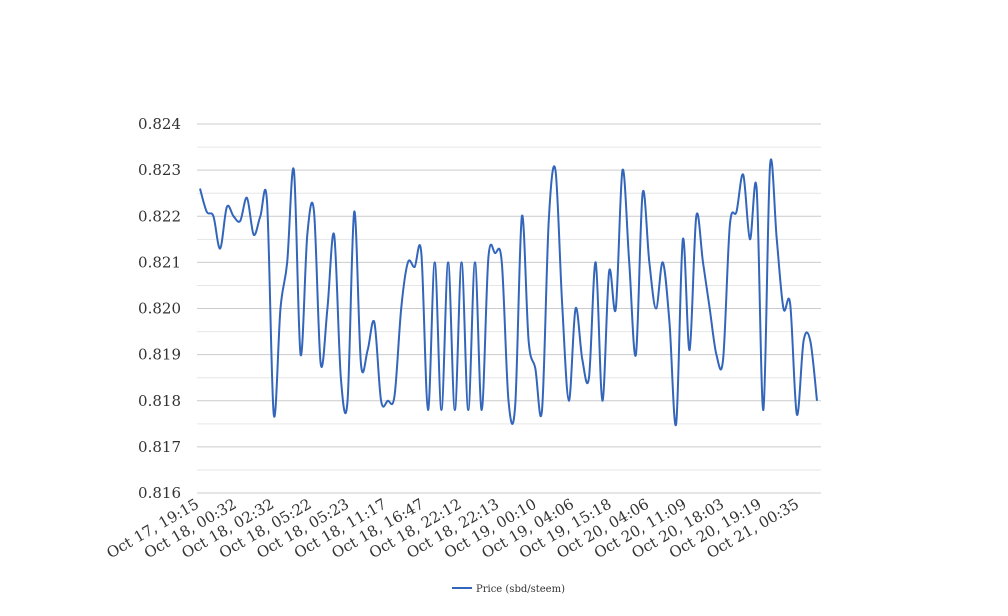 The height and width of the screenshot is (616, 1008). I want to click on y-tick-label: 0.823, so click(159, 170).